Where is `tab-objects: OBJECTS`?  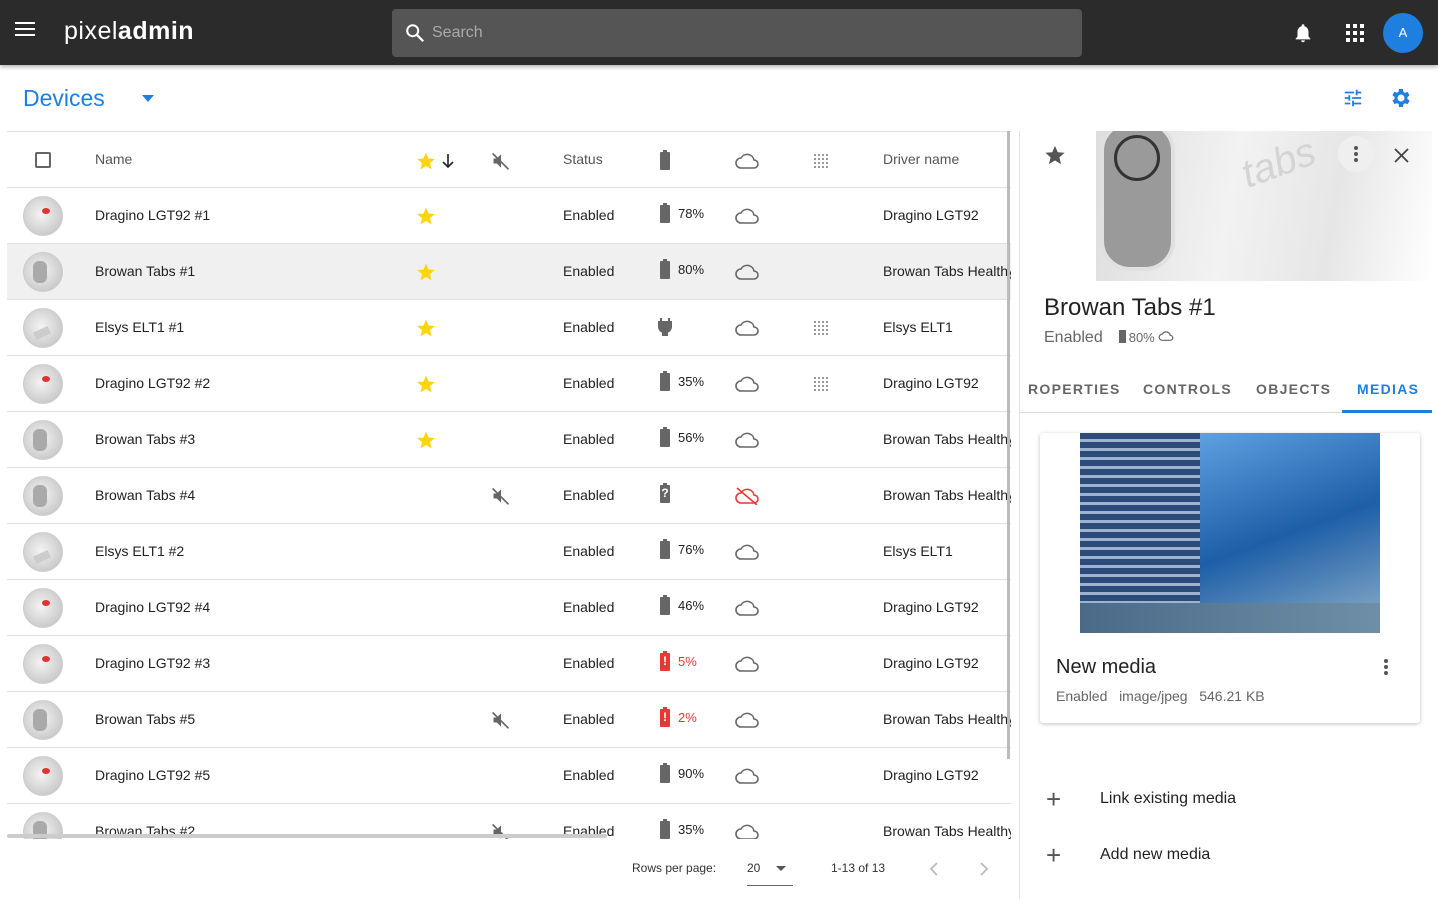
tab-objects: OBJECTS is located at coordinates (1294, 389).